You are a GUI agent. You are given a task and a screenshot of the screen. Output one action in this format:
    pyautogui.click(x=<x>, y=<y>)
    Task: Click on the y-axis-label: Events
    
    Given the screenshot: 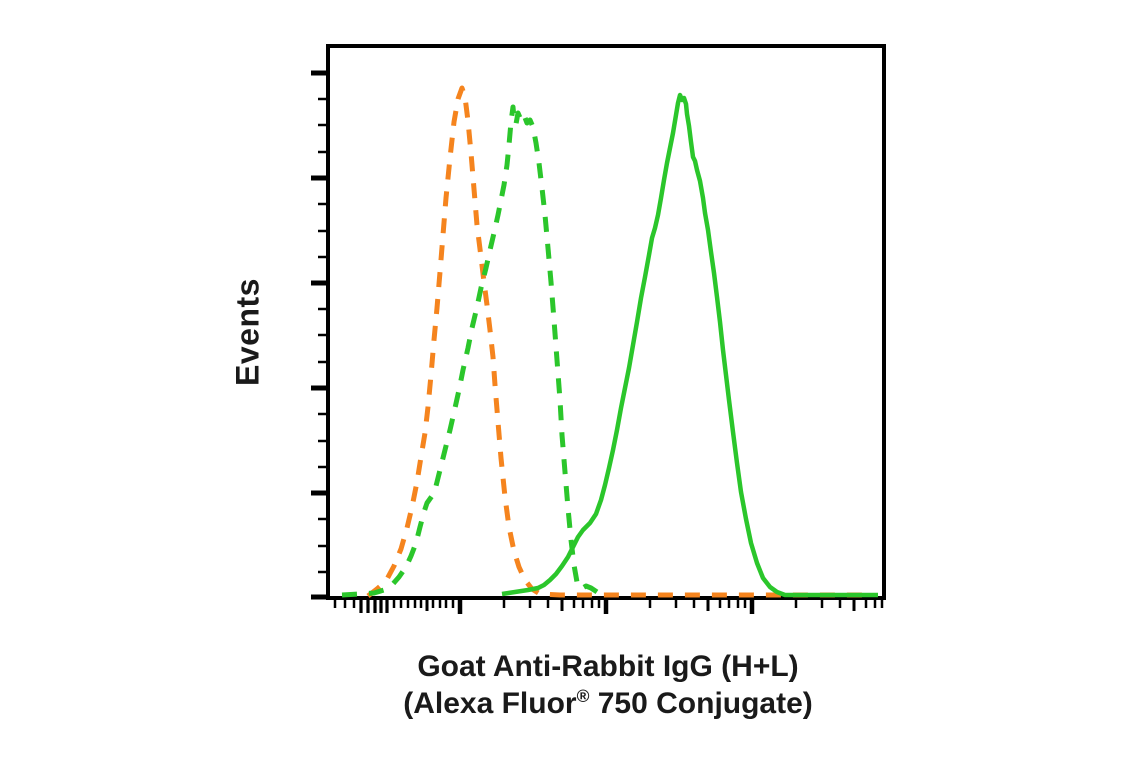 What is the action you would take?
    pyautogui.click(x=247, y=332)
    